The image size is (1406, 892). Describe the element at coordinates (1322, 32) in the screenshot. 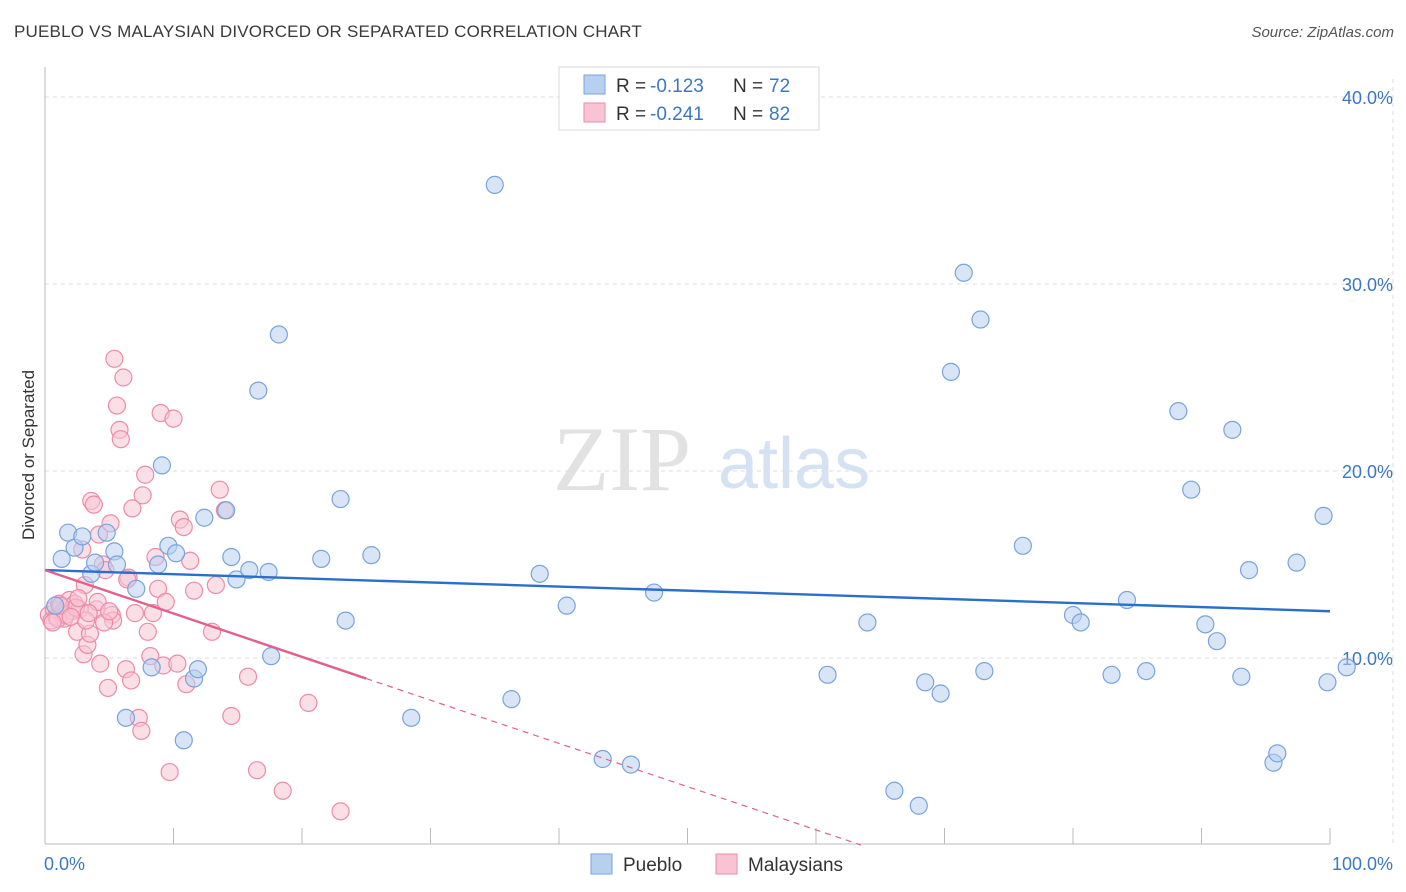

I see `source-label: Source: ZipAtlas.com` at that location.